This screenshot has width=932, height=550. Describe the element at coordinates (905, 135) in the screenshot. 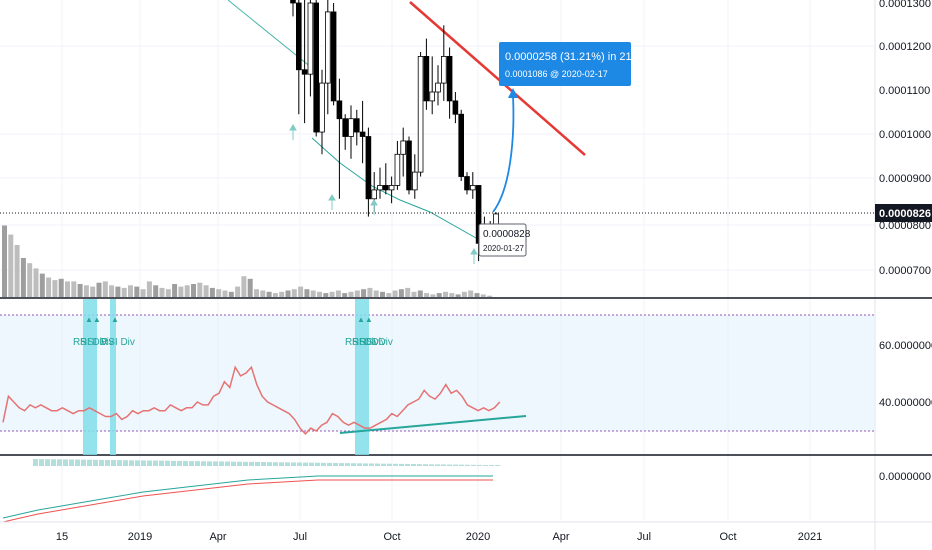

I see `price-tick-label: 0.0001000` at that location.